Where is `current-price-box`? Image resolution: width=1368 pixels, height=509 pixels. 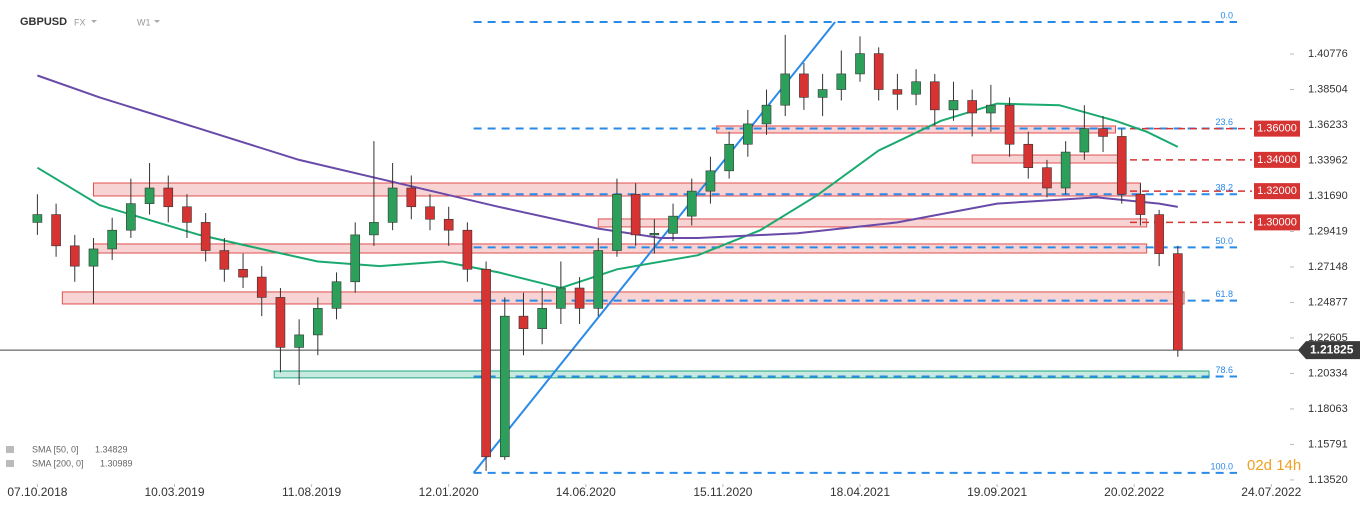
current-price-box is located at coordinates (1329, 350).